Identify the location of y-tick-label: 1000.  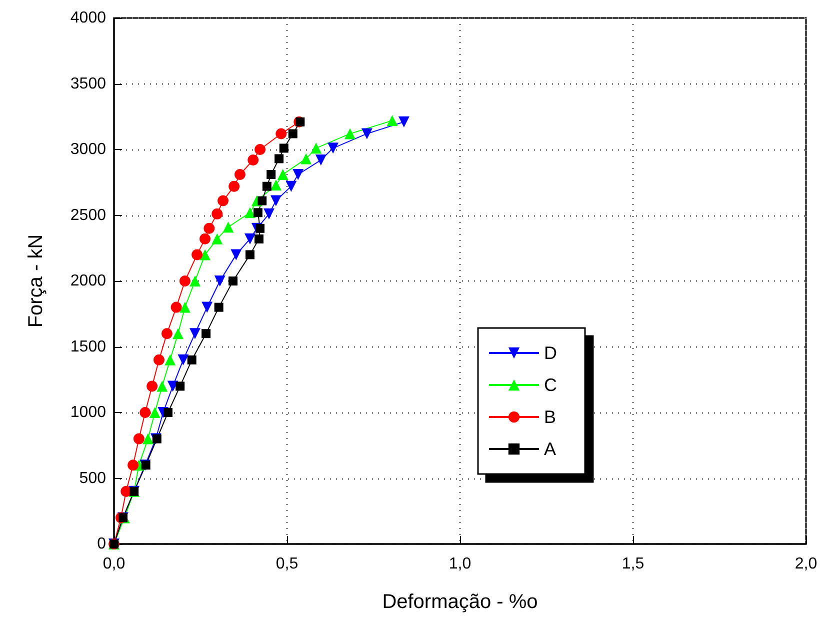
(88, 412).